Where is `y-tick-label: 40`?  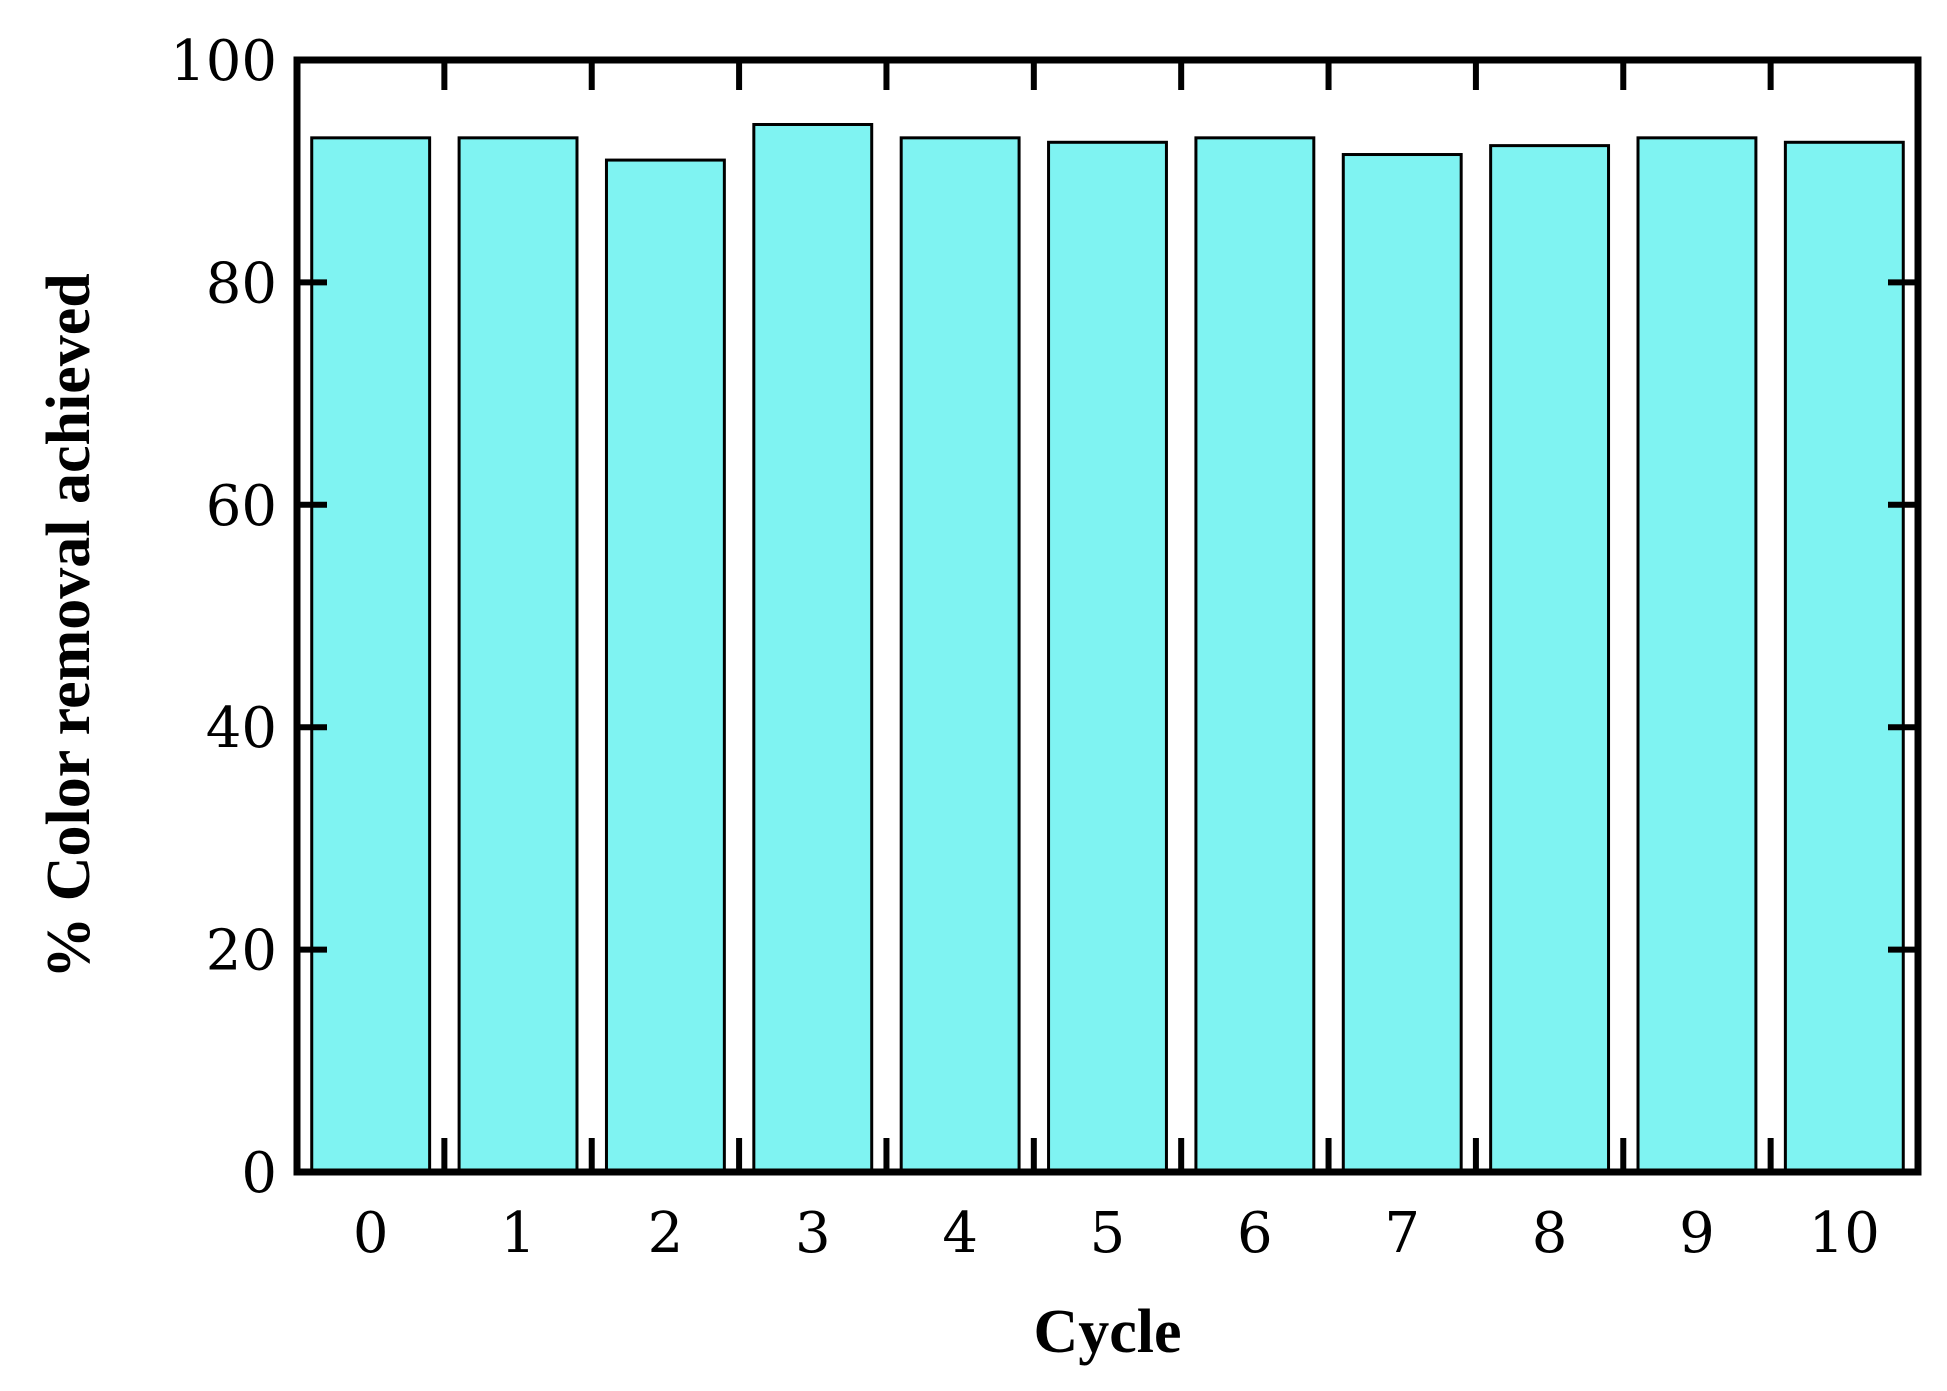 y-tick-label: 40 is located at coordinates (241, 728).